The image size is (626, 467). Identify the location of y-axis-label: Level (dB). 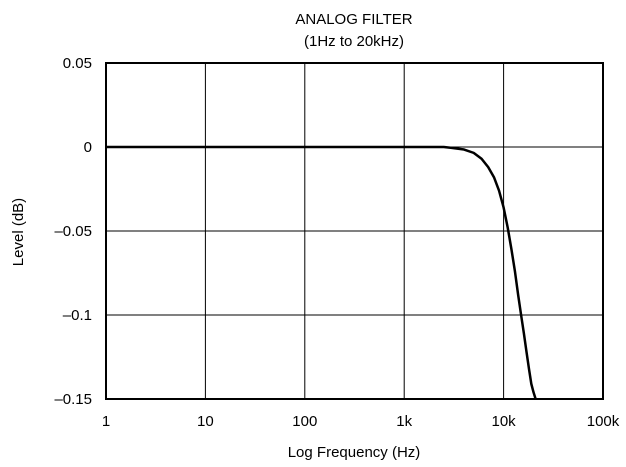
(18, 232).